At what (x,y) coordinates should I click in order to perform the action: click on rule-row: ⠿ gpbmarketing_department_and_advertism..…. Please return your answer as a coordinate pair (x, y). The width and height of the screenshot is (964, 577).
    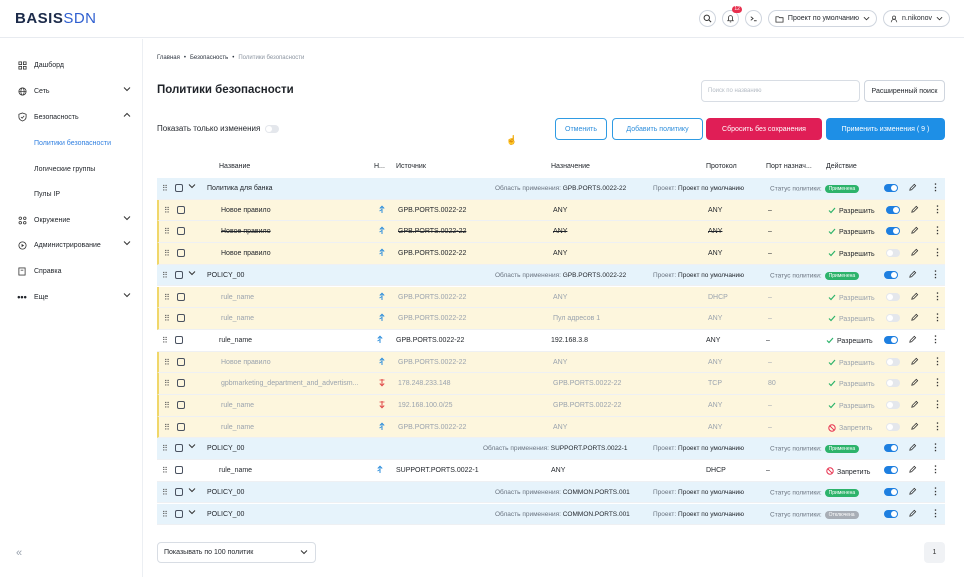
    Looking at the image, I should click on (551, 384).